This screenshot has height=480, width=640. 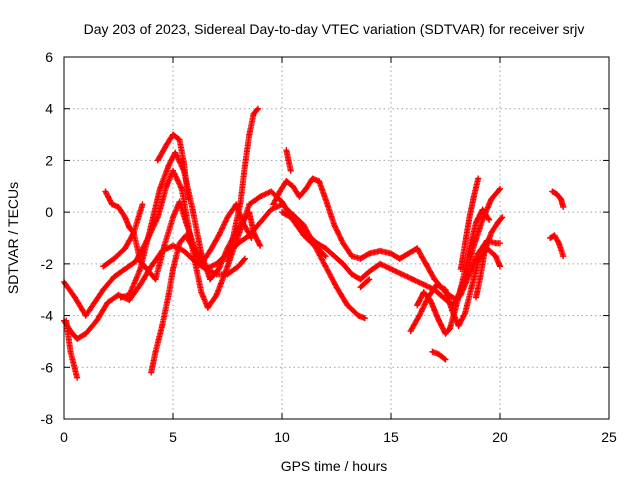 I want to click on series-trace-i, so click(x=243, y=185).